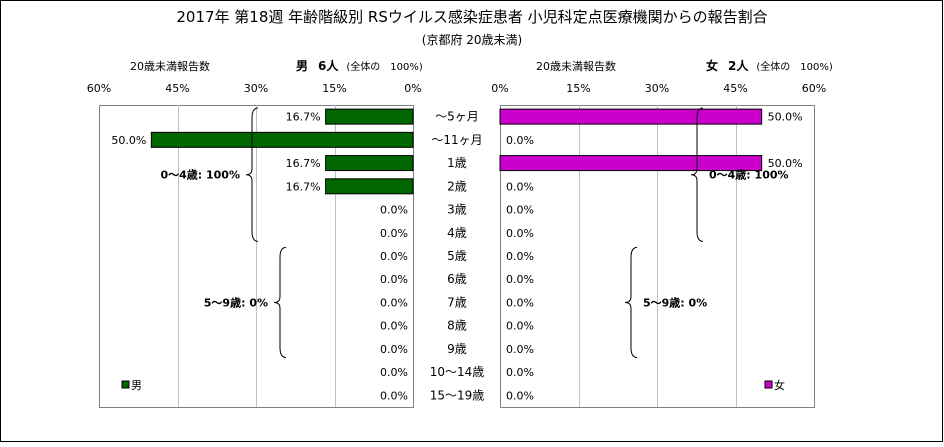  What do you see at coordinates (657, 88) in the screenshot?
I see `right-tick-label: 30%` at bounding box center [657, 88].